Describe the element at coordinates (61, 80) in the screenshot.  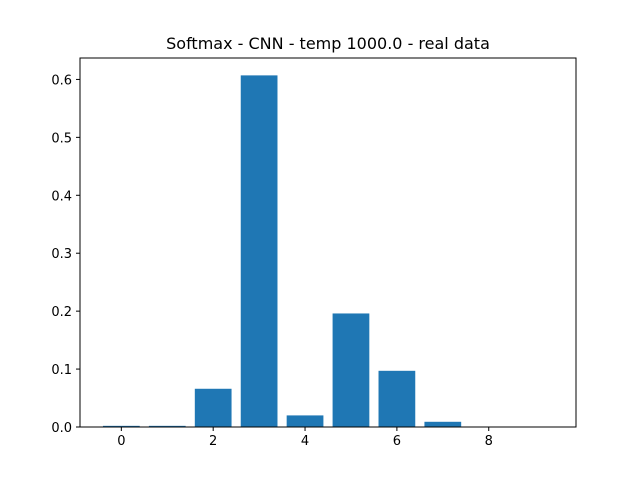
I see `y-tick-label-6: 0.6` at that location.